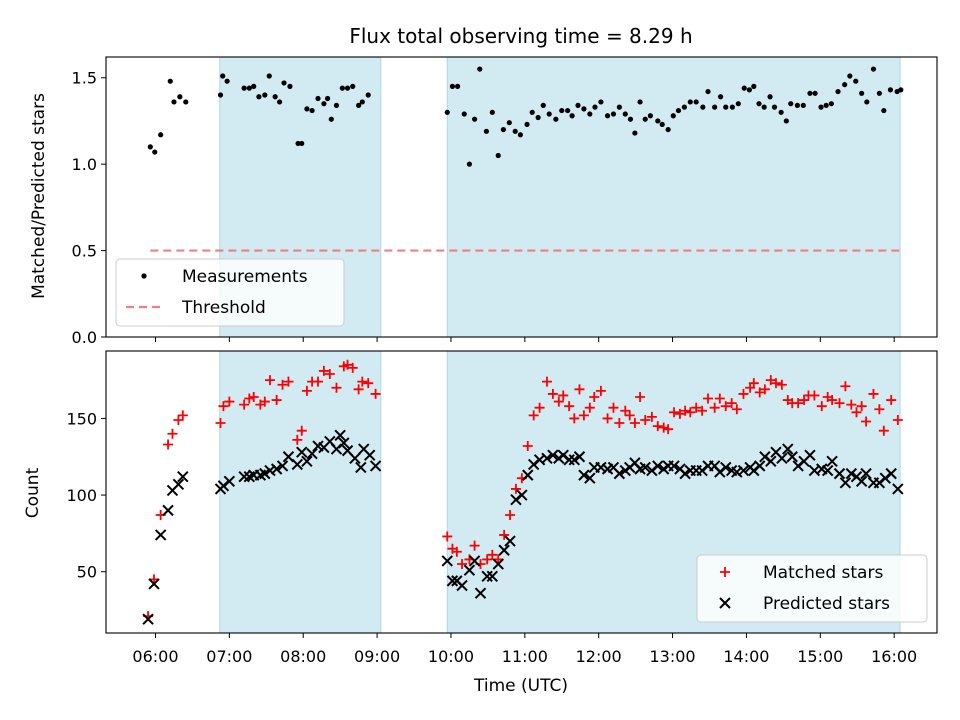  I want to click on bottom-legend-box, so click(812, 588).